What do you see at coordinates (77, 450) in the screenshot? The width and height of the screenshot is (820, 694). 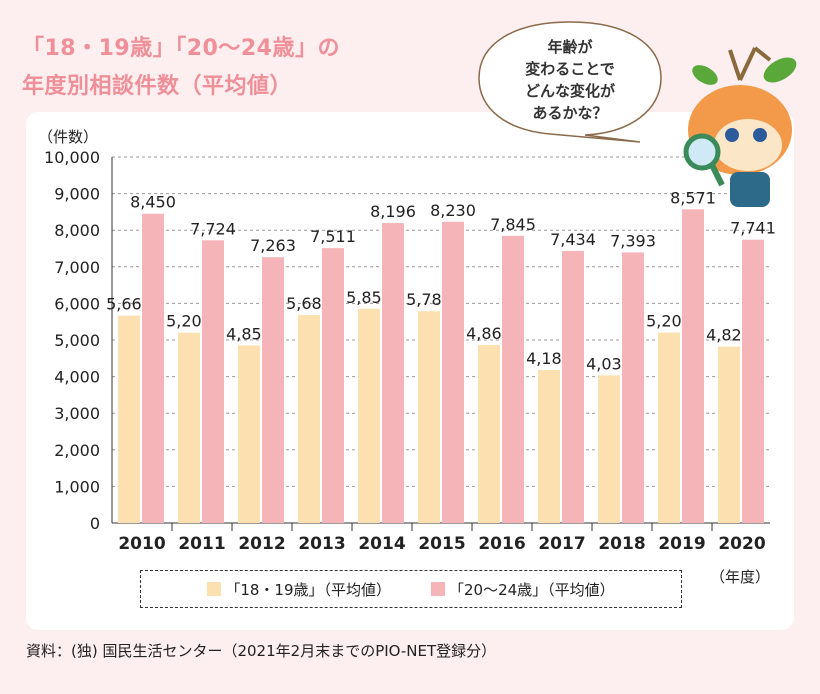 I see `y-tick-label: 2,000` at bounding box center [77, 450].